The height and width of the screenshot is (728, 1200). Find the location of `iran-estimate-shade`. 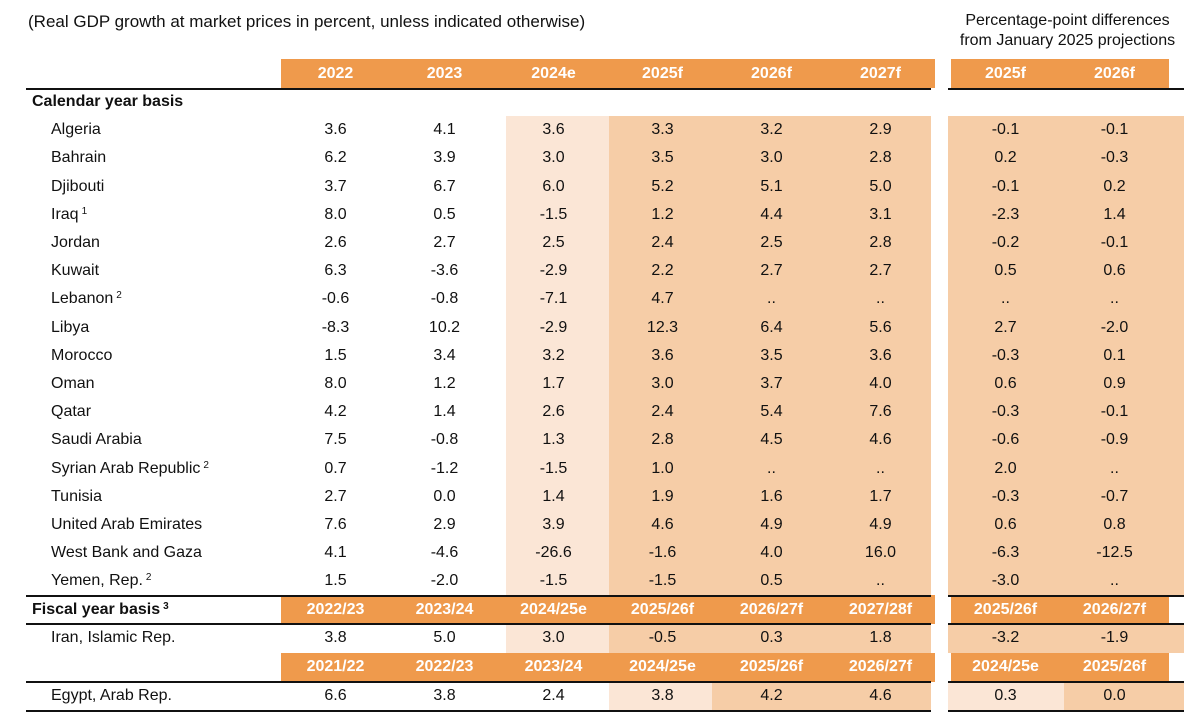

iran-estimate-shade is located at coordinates (557, 638).